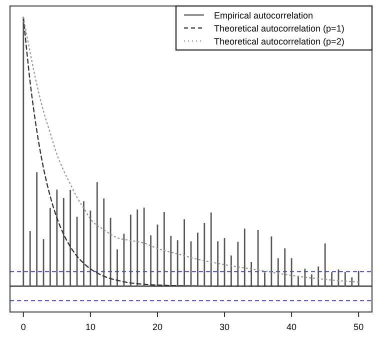 This screenshot has width=378, height=342. What do you see at coordinates (264, 15) in the screenshot?
I see `legend-label: Empirical autocorrelation` at bounding box center [264, 15].